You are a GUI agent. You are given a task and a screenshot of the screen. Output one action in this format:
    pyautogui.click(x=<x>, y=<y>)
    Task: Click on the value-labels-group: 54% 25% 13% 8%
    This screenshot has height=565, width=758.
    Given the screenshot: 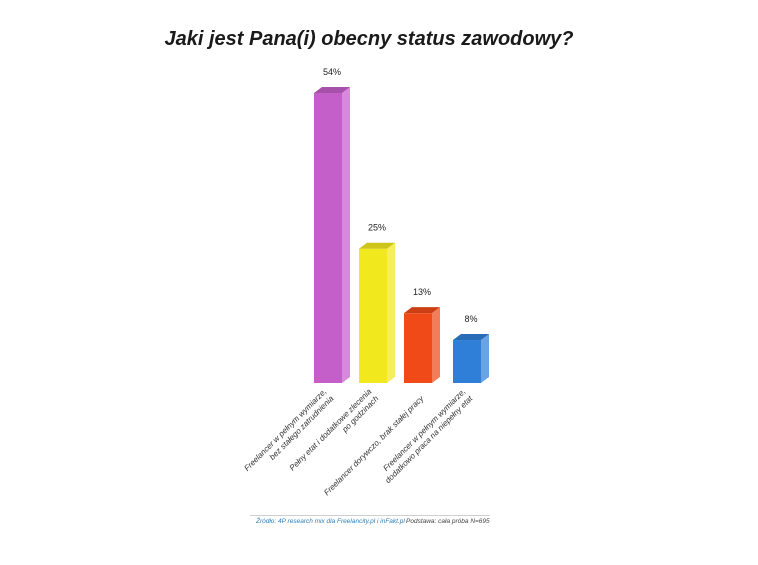 What is the action you would take?
    pyautogui.click(x=400, y=195)
    